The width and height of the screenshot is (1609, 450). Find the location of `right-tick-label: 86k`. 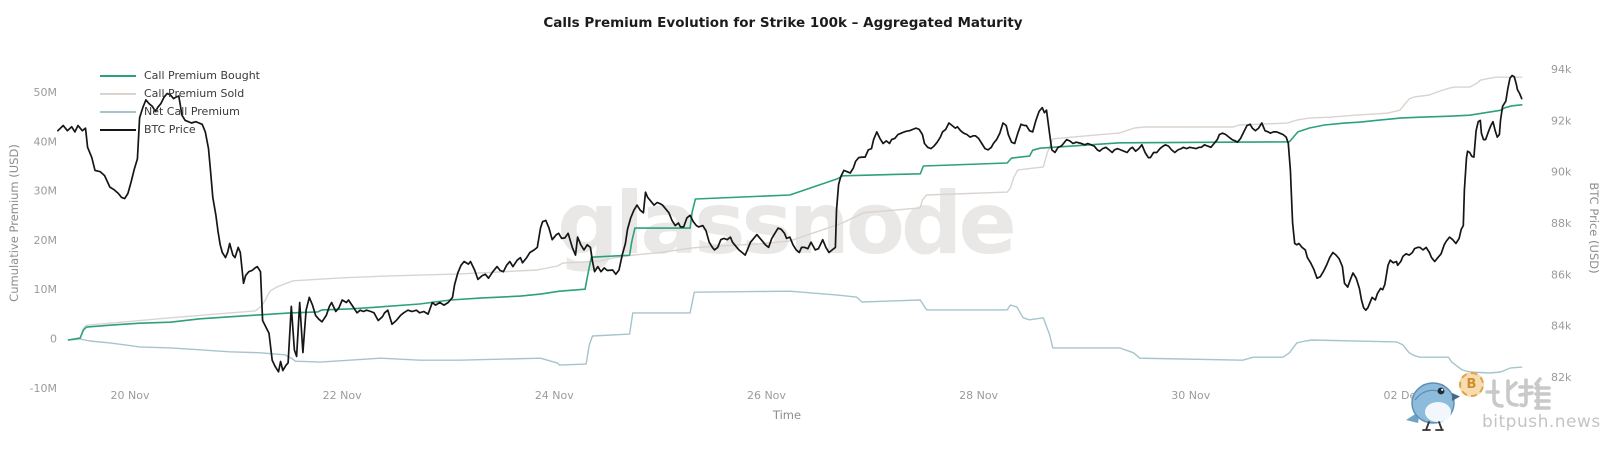

right-tick-label: 86k is located at coordinates (1561, 274).